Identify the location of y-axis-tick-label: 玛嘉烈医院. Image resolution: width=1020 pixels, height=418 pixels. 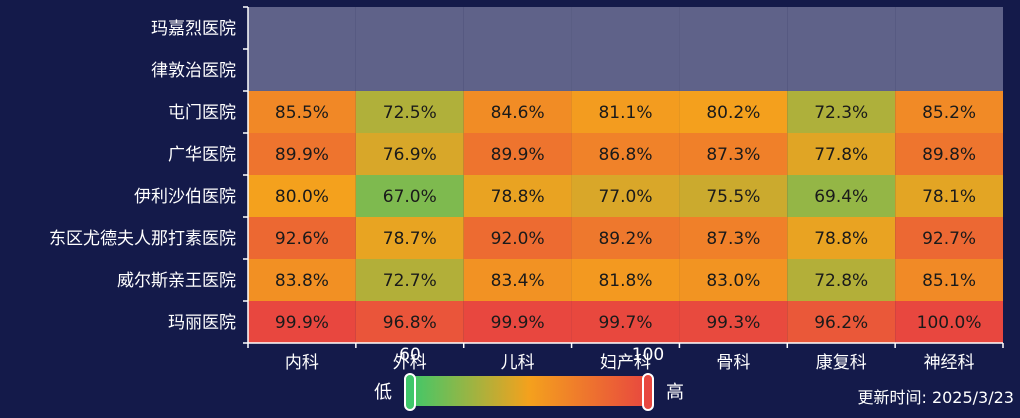
(193, 29).